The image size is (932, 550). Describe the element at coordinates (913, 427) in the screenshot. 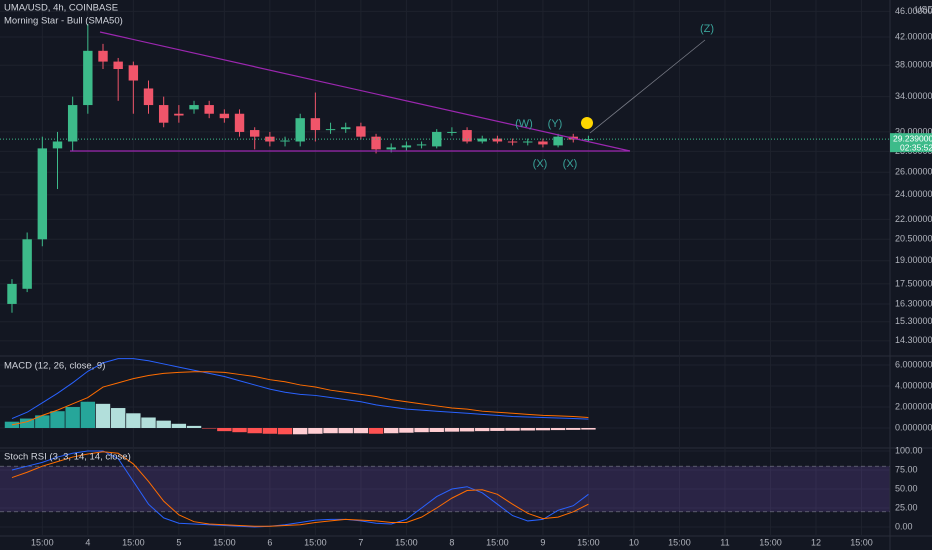

I see `y-tick-label: 0.00000000` at that location.